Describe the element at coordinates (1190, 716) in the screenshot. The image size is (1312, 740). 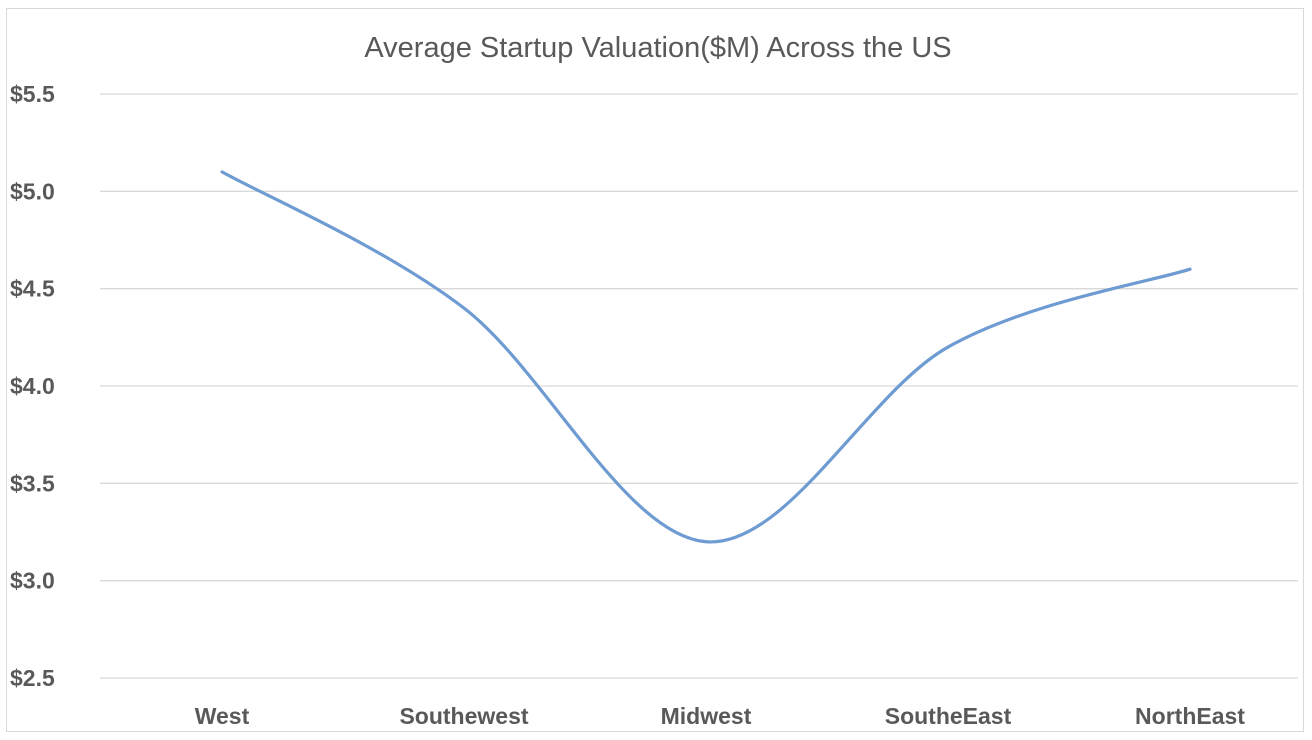
I see `x-tick-label: NorthEast` at that location.